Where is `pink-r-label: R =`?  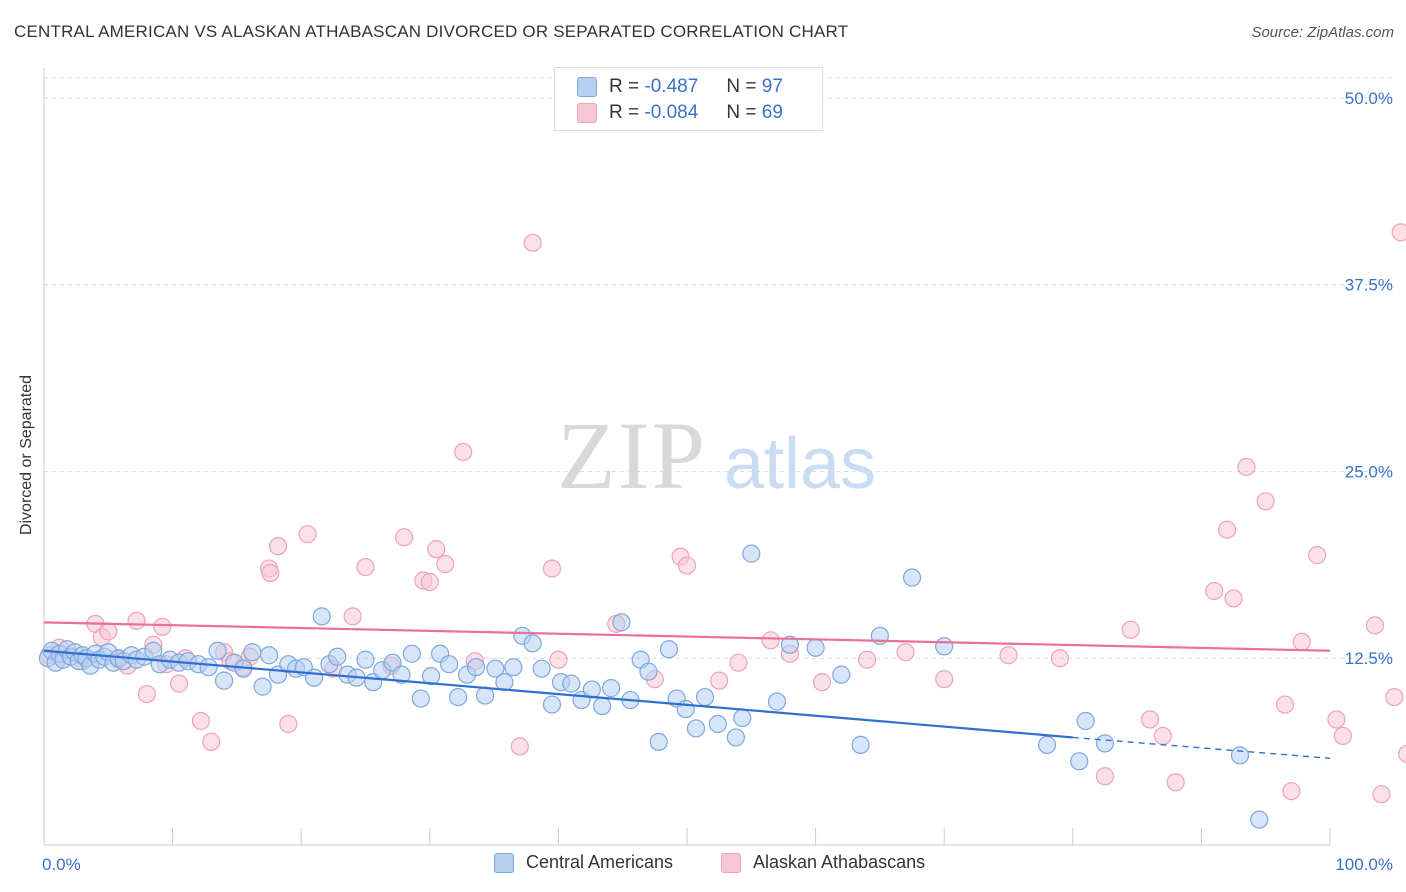
pink-r-label: R = is located at coordinates (624, 112).